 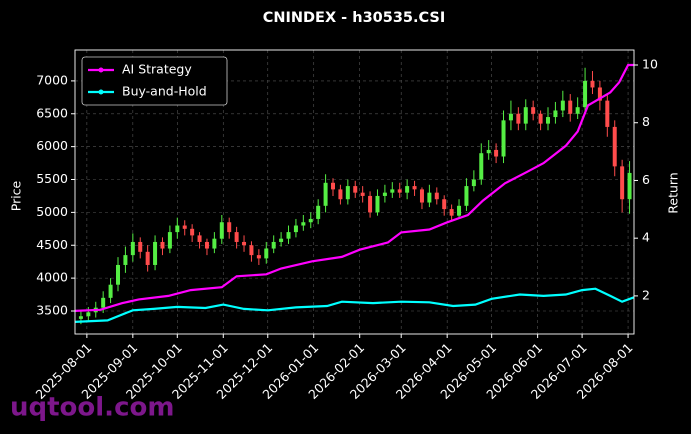 What do you see at coordinates (650, 64) in the screenshot?
I see `y2-tick-label: 10` at bounding box center [650, 64].